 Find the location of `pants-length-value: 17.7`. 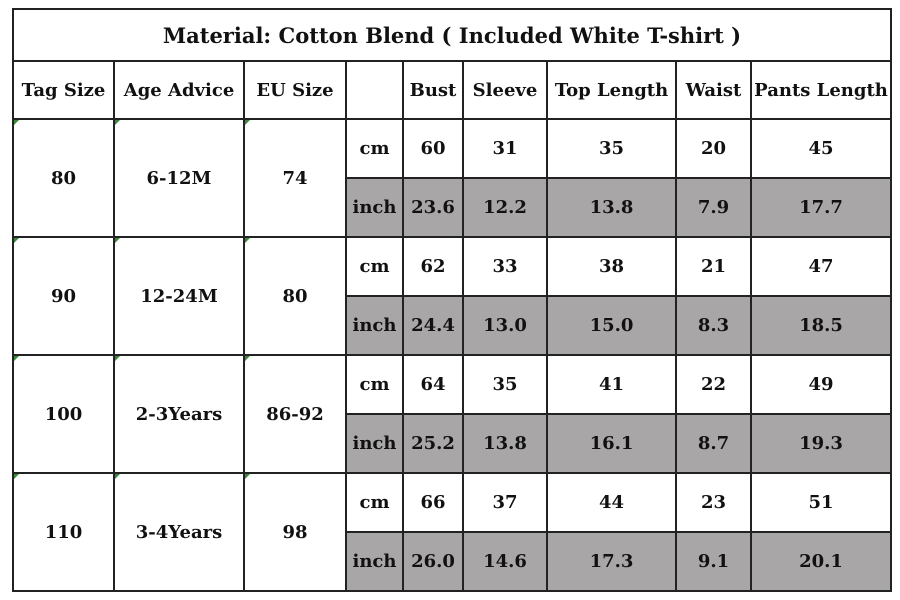

pants-length-value: 17.7 is located at coordinates (821, 207).